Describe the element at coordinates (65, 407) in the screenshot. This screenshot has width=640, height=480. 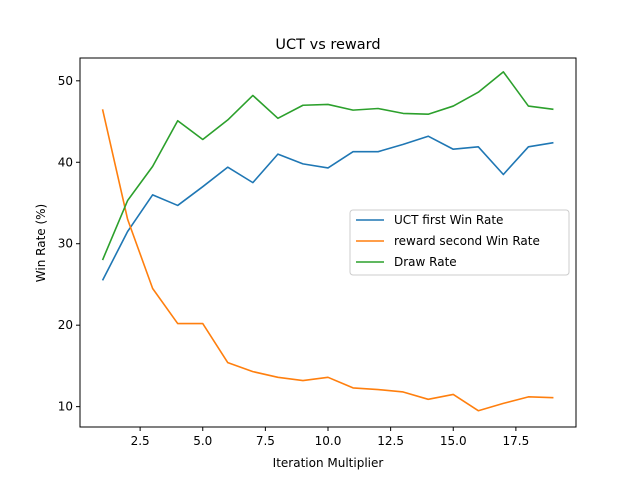
I see `y-tick-label: 10` at that location.